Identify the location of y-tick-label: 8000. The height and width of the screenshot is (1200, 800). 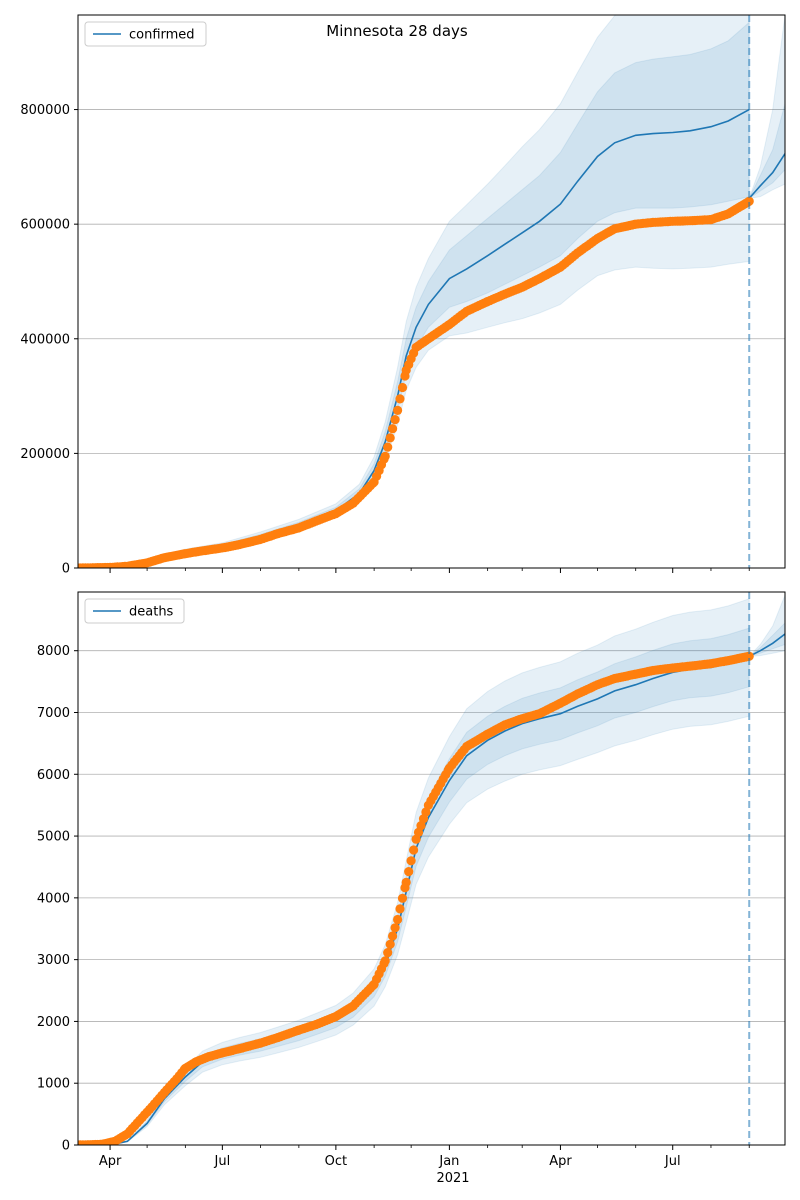
(53, 651).